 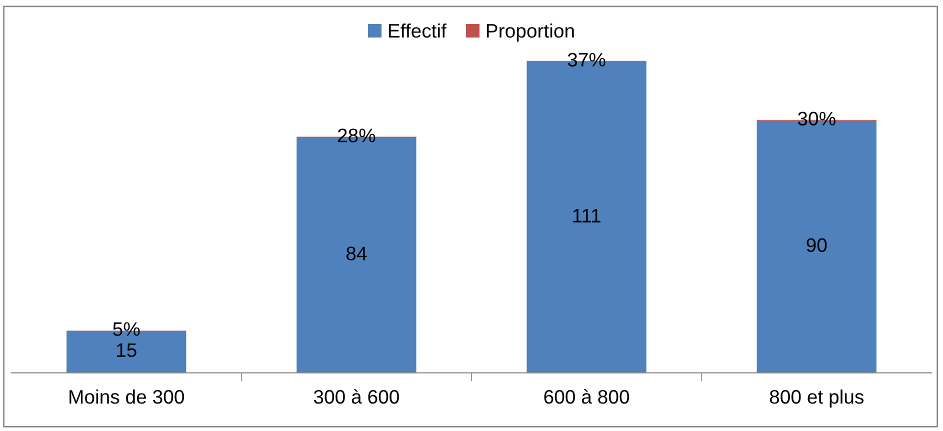 I want to click on data-label: 111, so click(x=586, y=215).